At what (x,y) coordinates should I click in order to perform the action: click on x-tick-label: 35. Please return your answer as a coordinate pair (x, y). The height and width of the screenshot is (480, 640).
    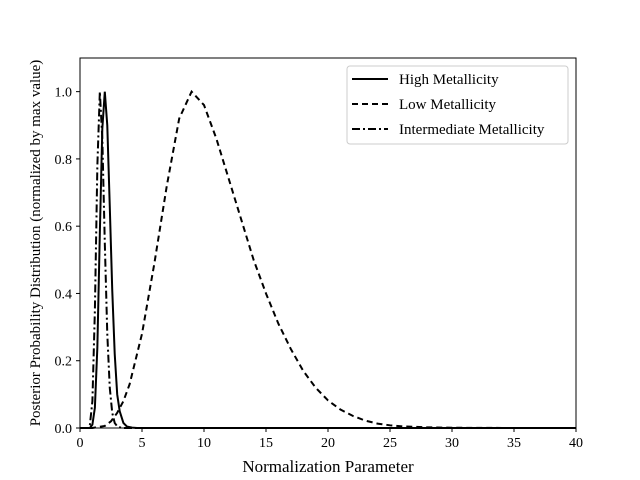
    Looking at the image, I should click on (514, 443).